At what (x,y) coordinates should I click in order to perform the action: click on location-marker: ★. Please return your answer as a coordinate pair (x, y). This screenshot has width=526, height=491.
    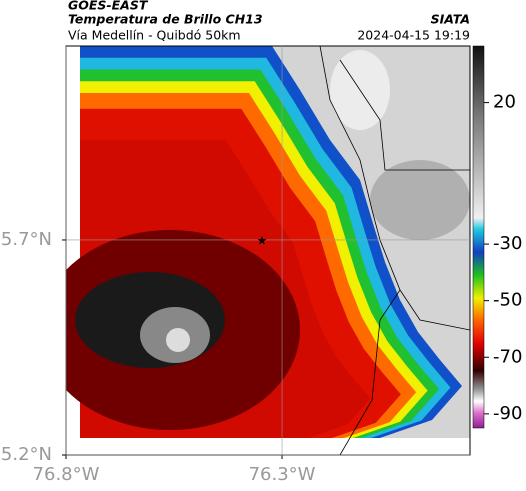
    Looking at the image, I should click on (262, 241).